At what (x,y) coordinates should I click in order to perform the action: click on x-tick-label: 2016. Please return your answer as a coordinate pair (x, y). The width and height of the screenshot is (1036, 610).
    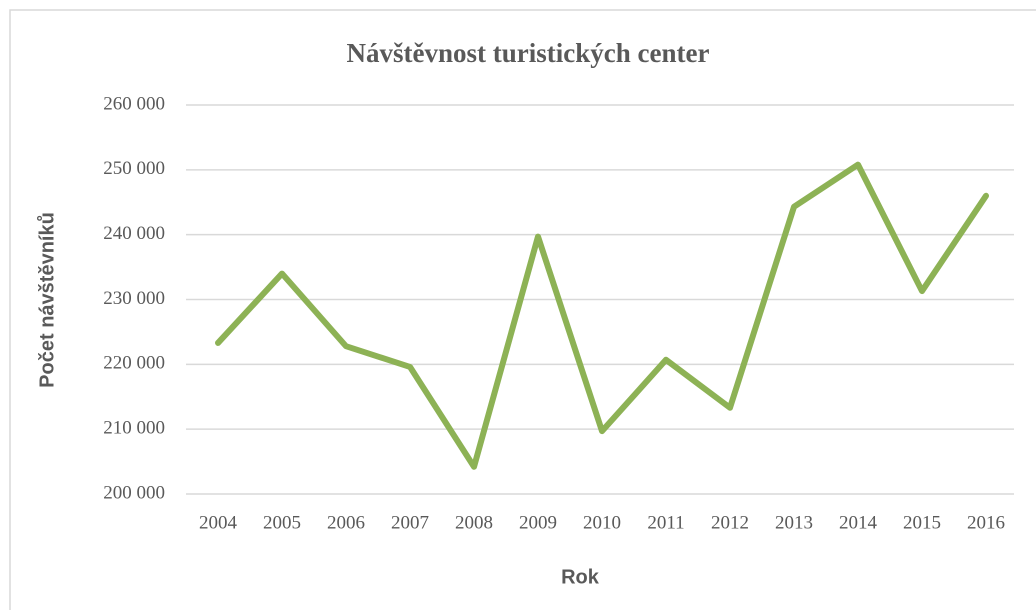
    Looking at the image, I should click on (986, 522).